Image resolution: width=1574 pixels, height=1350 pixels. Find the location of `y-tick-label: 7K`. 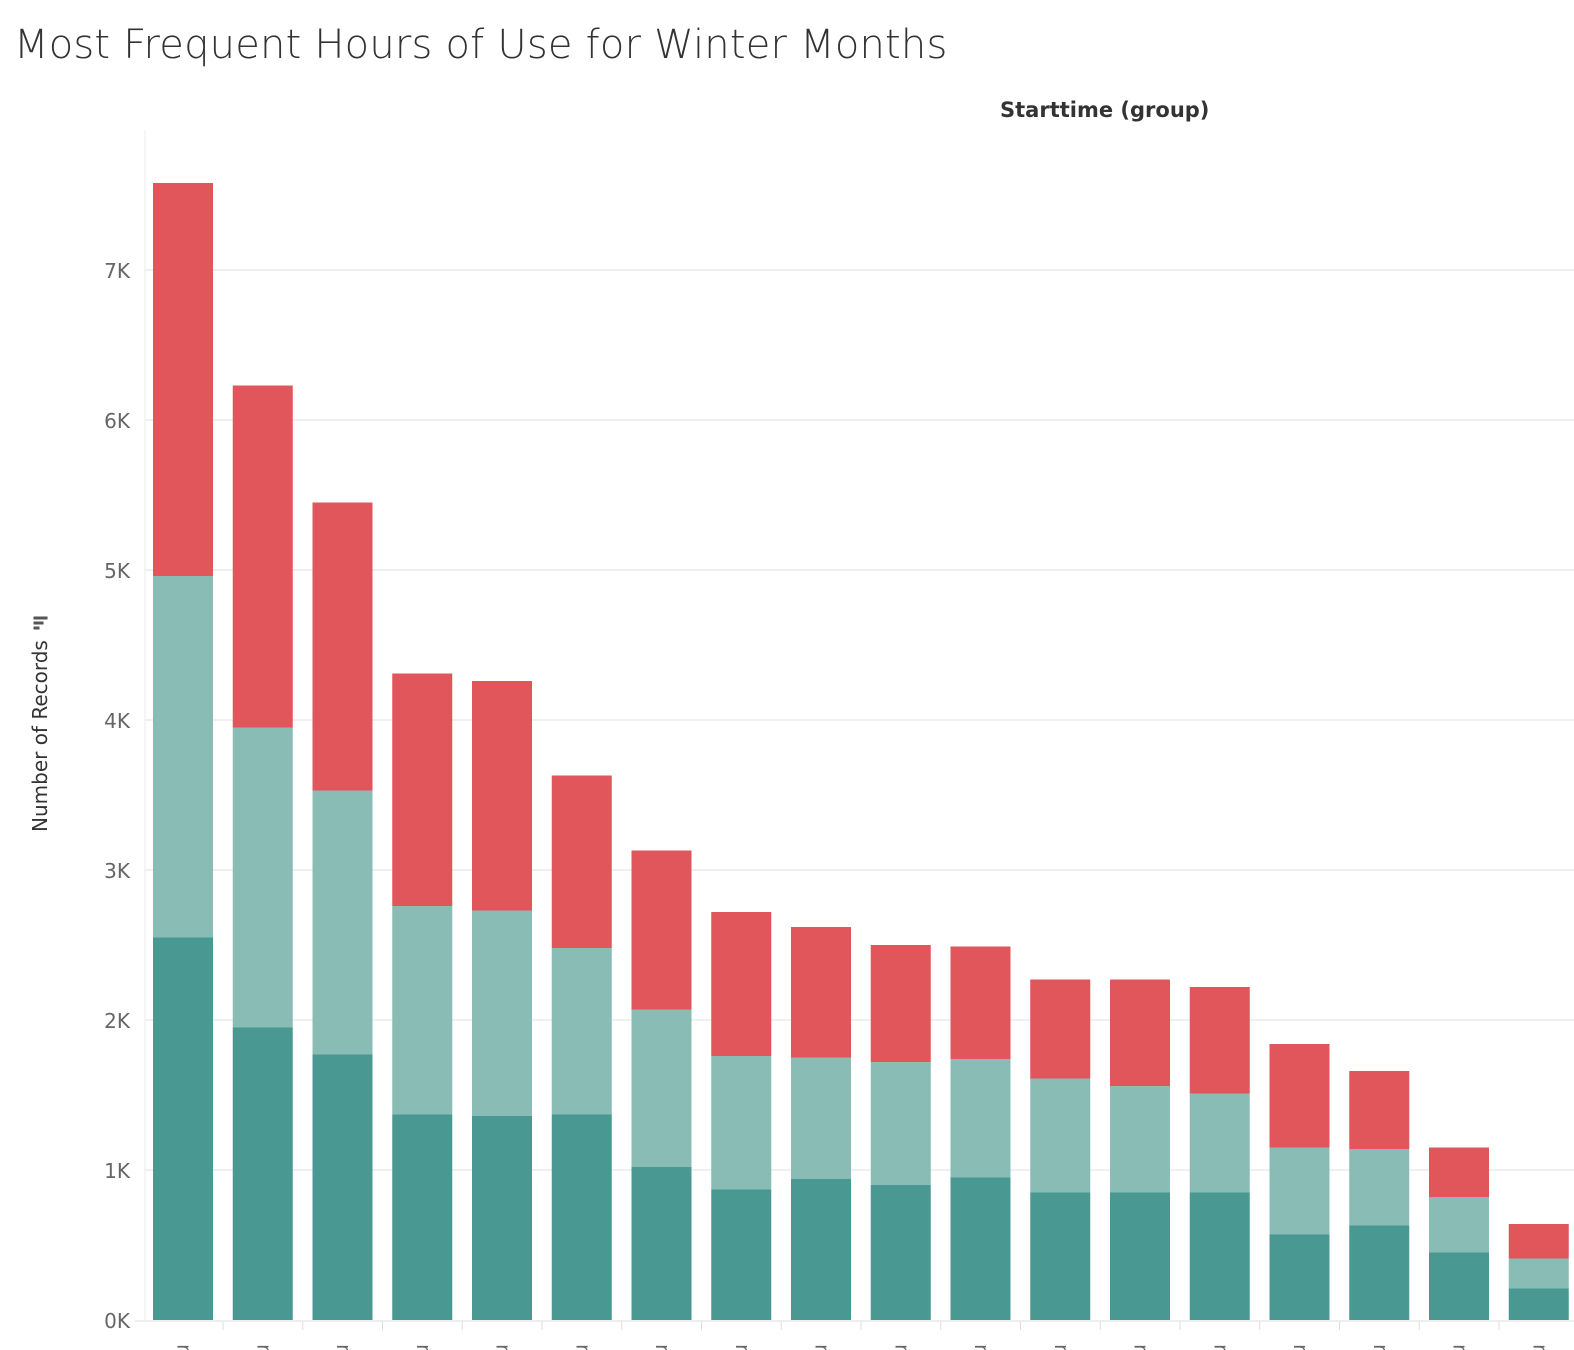

y-tick-label: 7K is located at coordinates (117, 271).